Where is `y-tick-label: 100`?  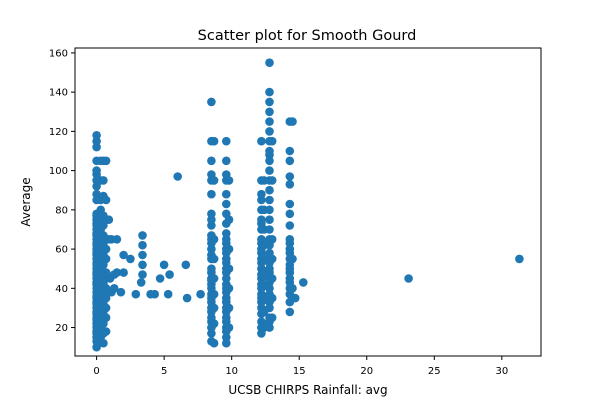 y-tick-label: 100 is located at coordinates (58, 171).